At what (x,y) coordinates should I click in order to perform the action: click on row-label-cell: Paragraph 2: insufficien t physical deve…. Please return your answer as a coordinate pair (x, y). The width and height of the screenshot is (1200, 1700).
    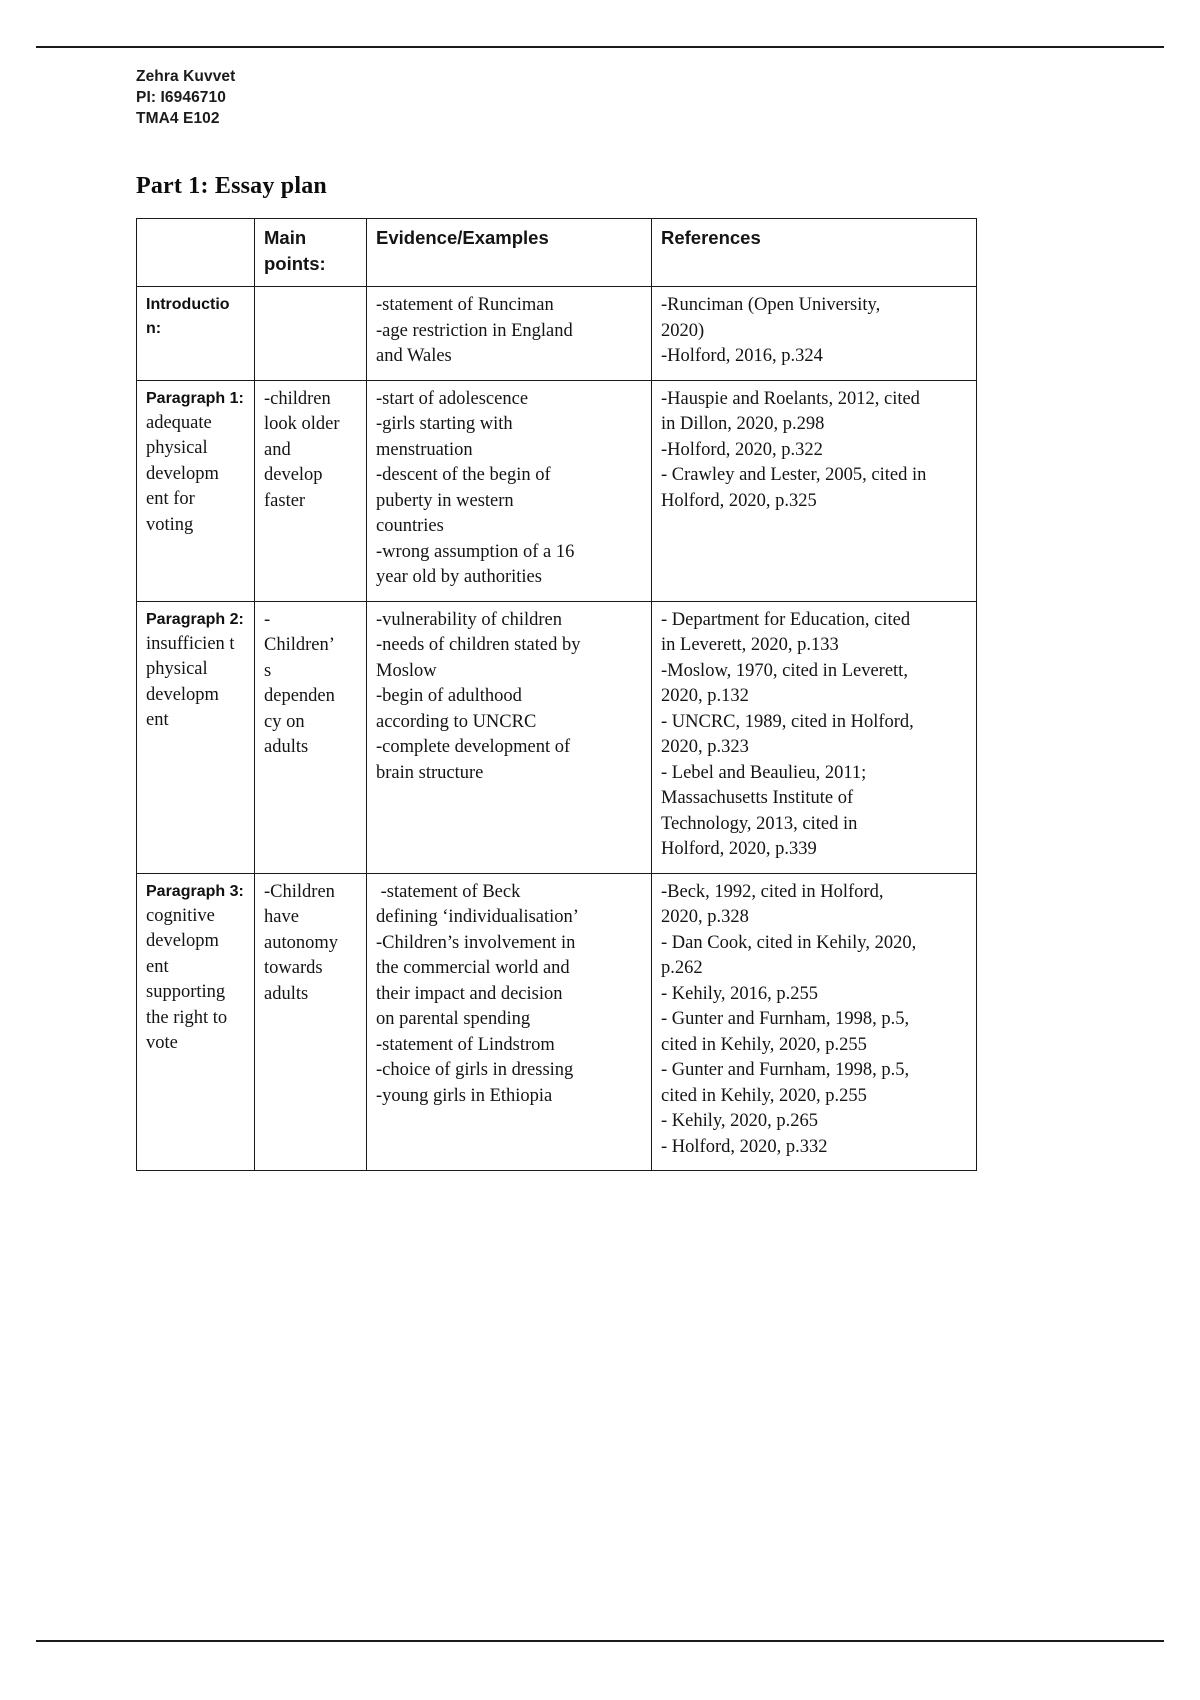
    Looking at the image, I should click on (195, 737).